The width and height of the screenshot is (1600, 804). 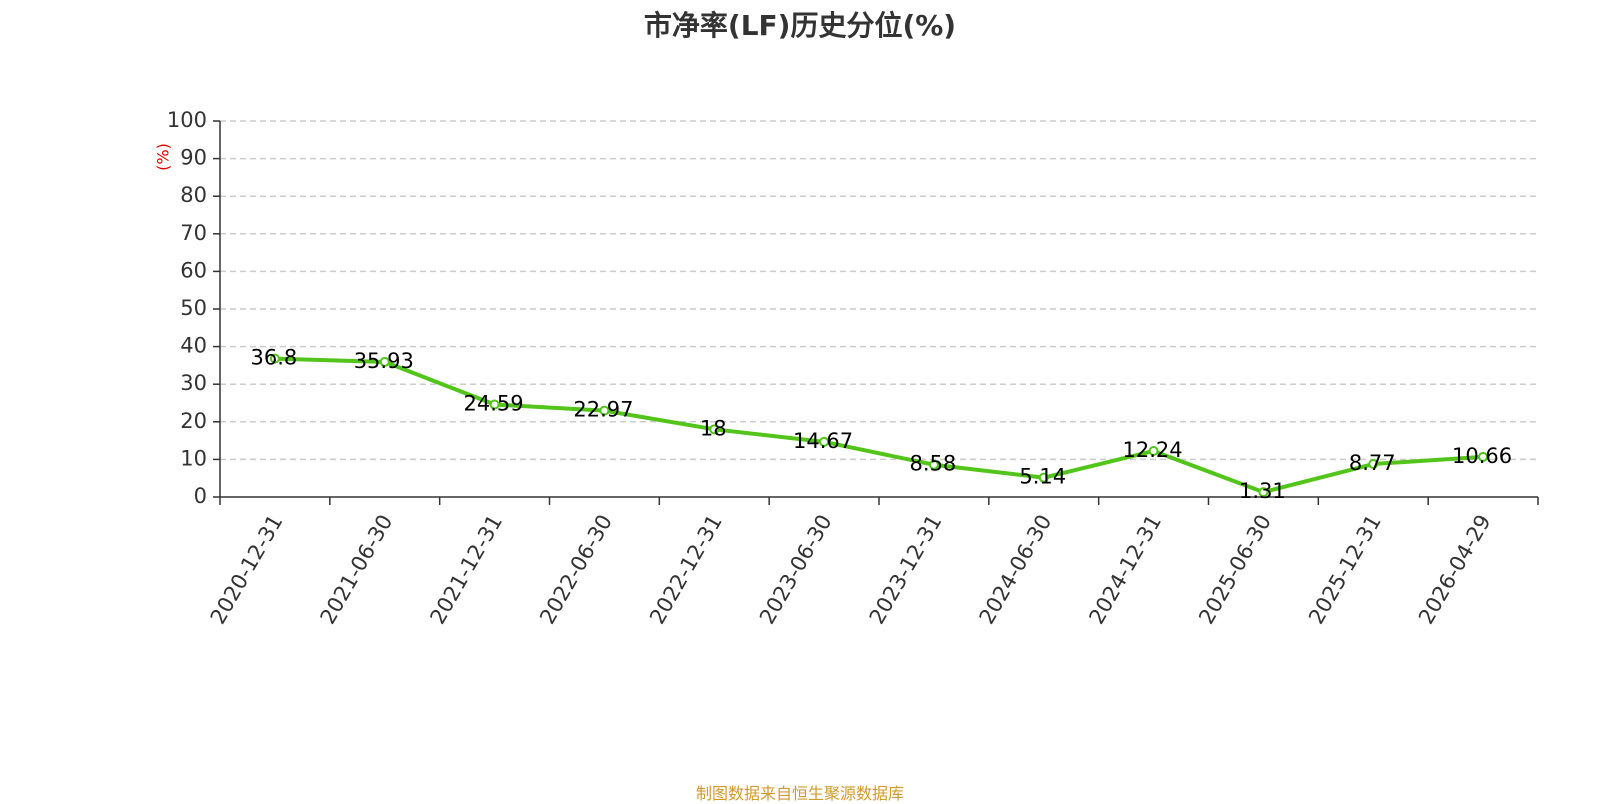 What do you see at coordinates (193, 458) in the screenshot?
I see `y-tick-label: 10` at bounding box center [193, 458].